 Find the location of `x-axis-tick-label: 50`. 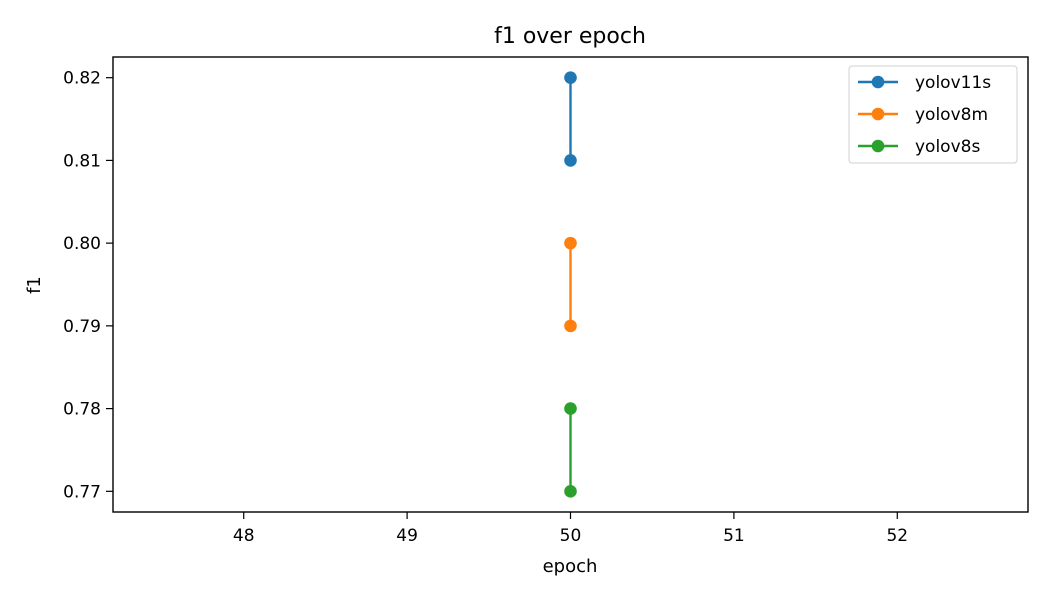

x-axis-tick-label: 50 is located at coordinates (571, 536).